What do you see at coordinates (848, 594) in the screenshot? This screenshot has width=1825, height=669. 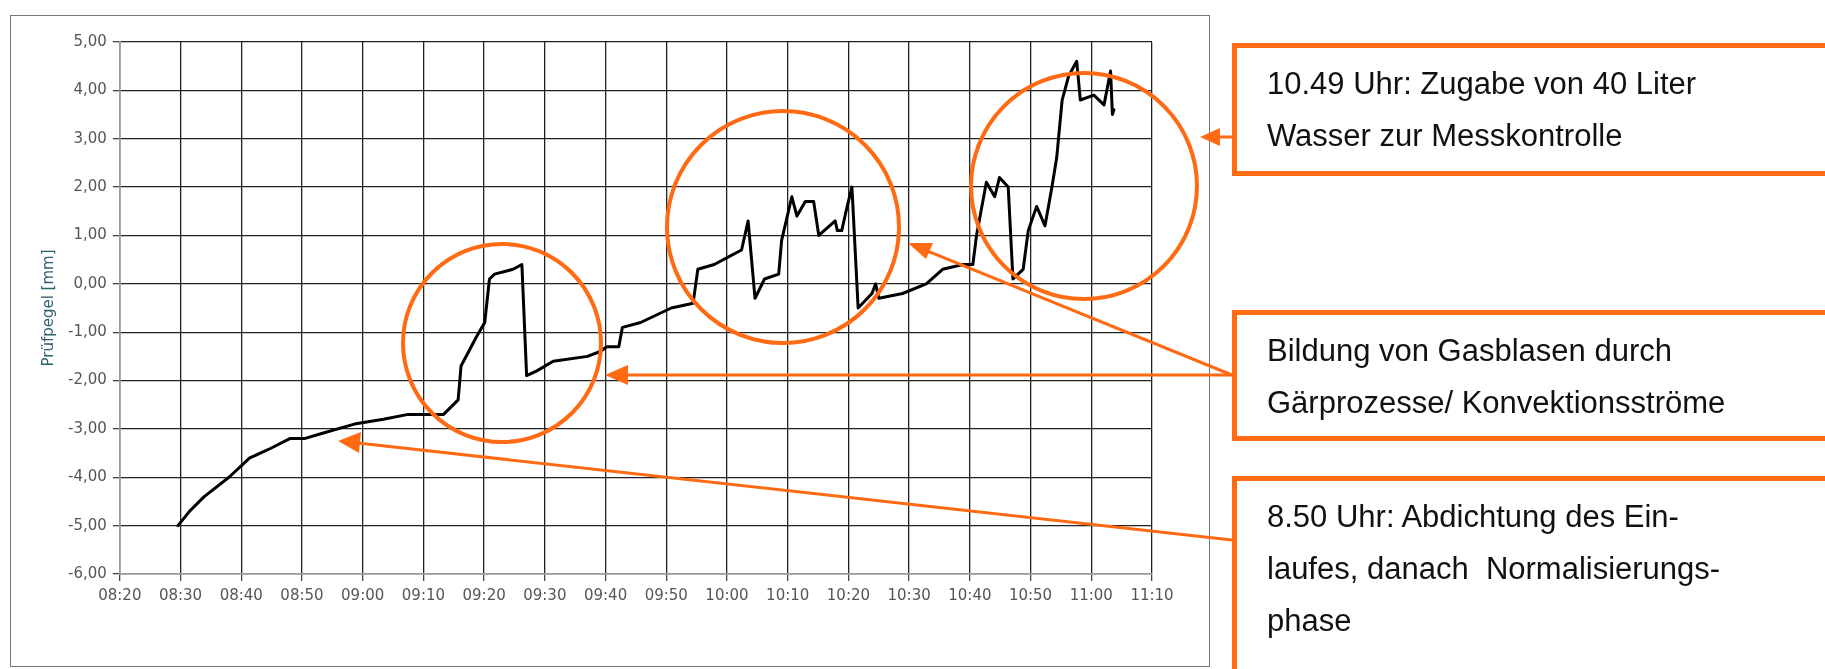 I see `x-tick-label: 10:20` at bounding box center [848, 594].